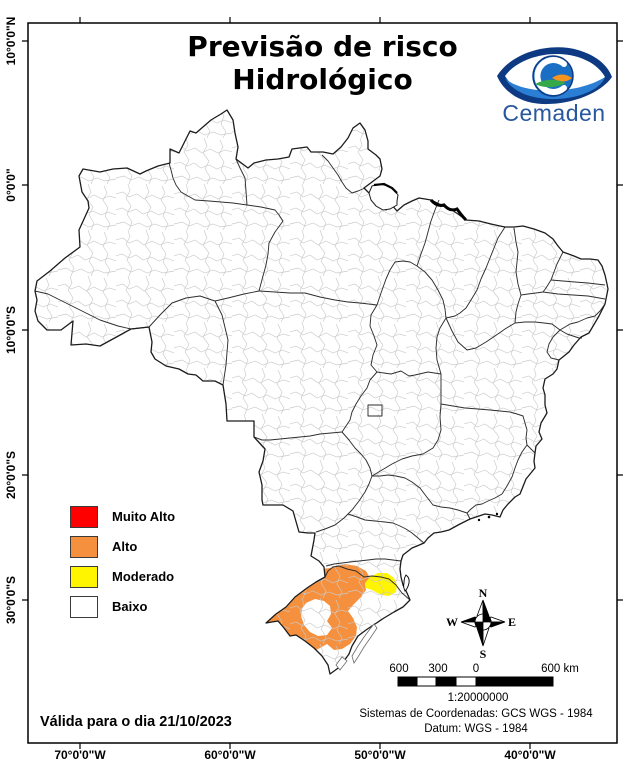 This screenshot has width=642, height=768. What do you see at coordinates (322, 79) in the screenshot?
I see `title-line-2: Hidrológico` at bounding box center [322, 79].